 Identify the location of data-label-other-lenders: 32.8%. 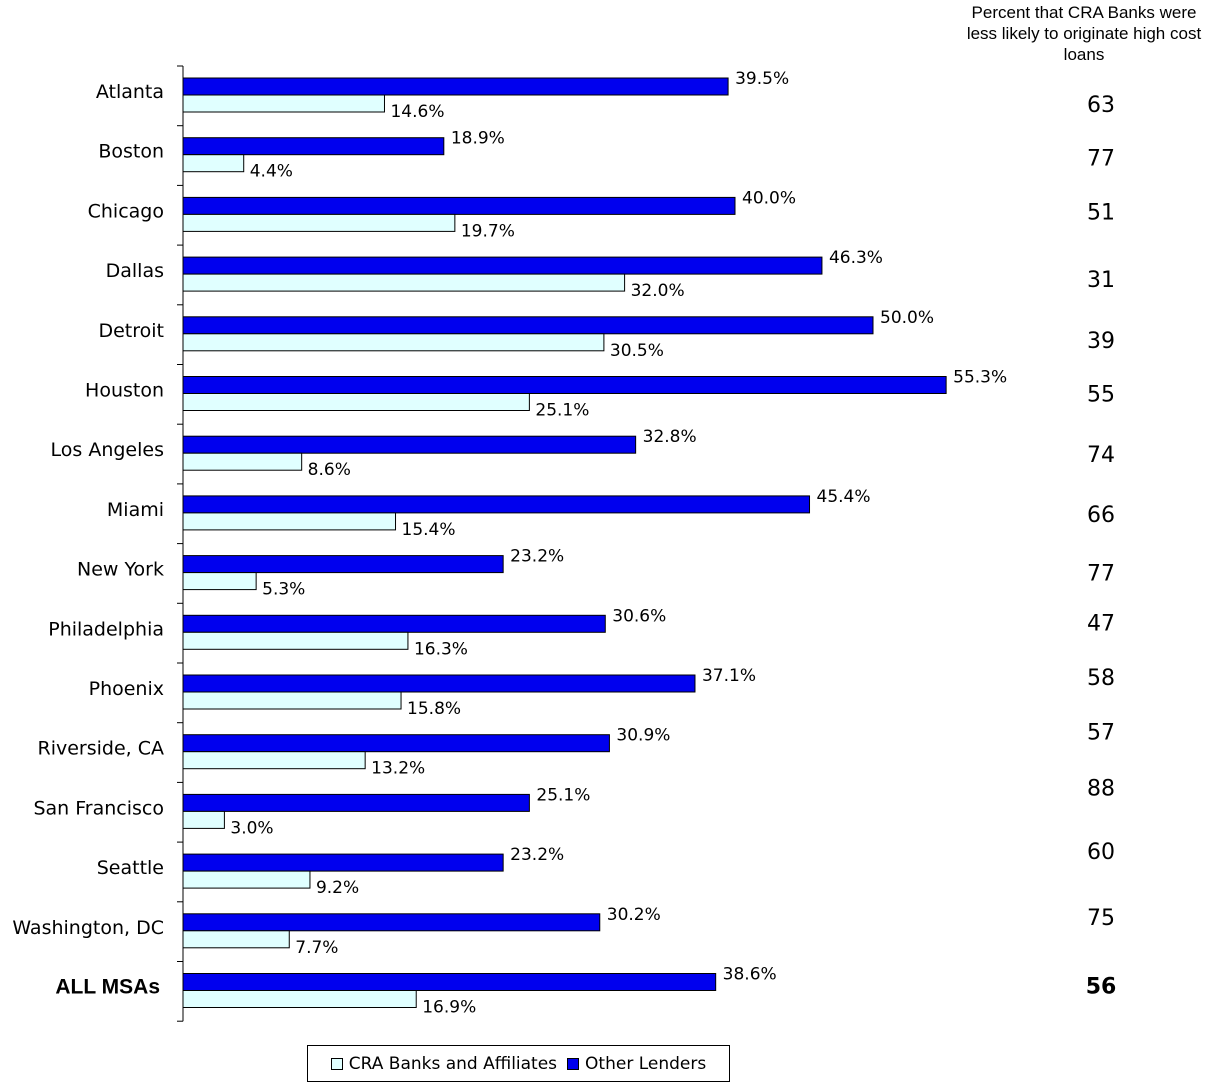
(670, 437).